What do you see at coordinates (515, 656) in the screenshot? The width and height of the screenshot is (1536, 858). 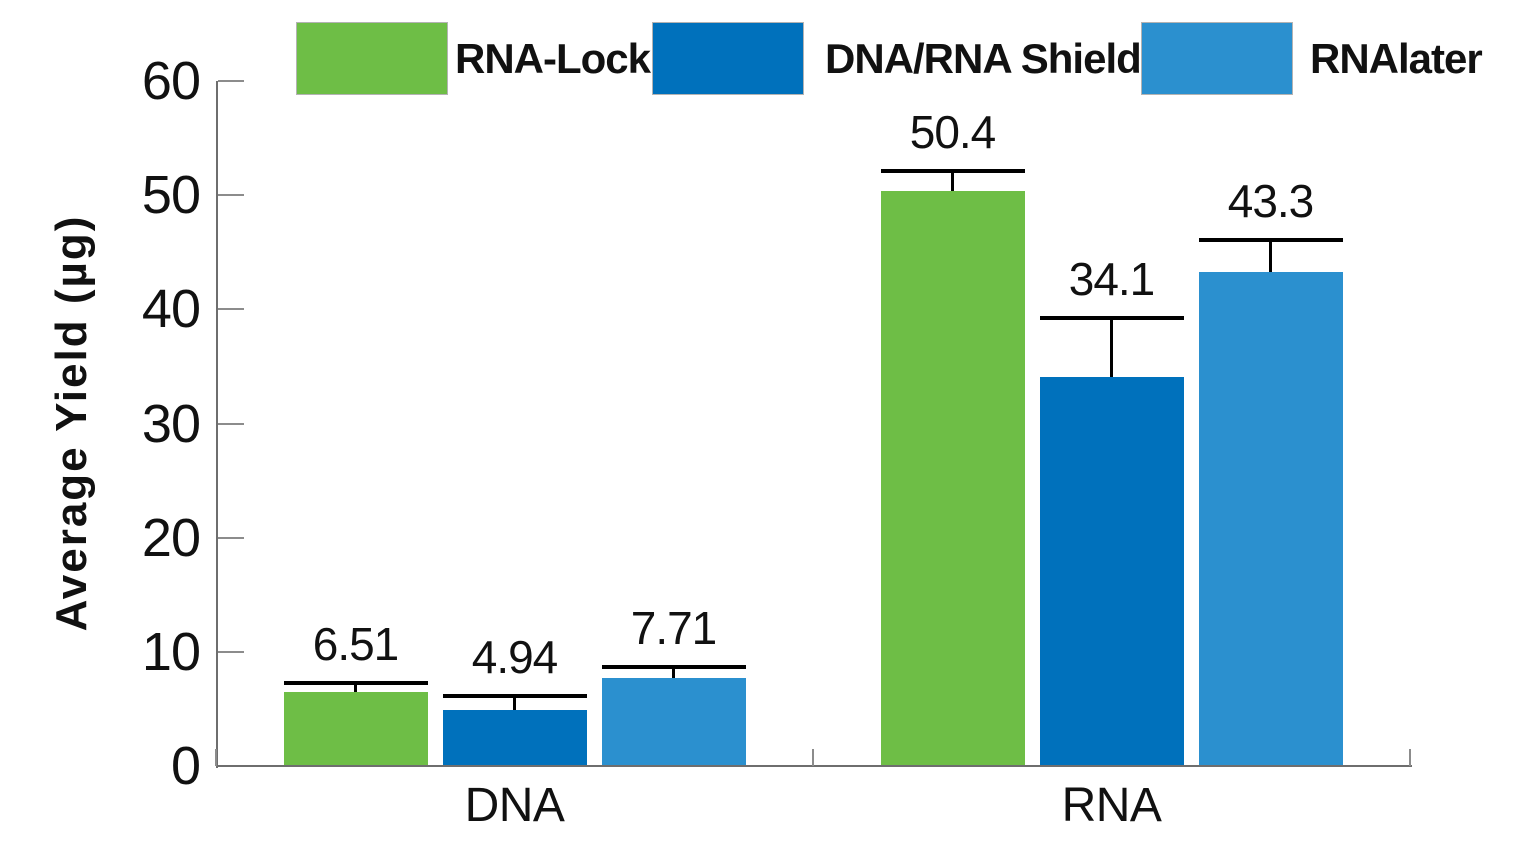 I see `value-label: 4.94` at bounding box center [515, 656].